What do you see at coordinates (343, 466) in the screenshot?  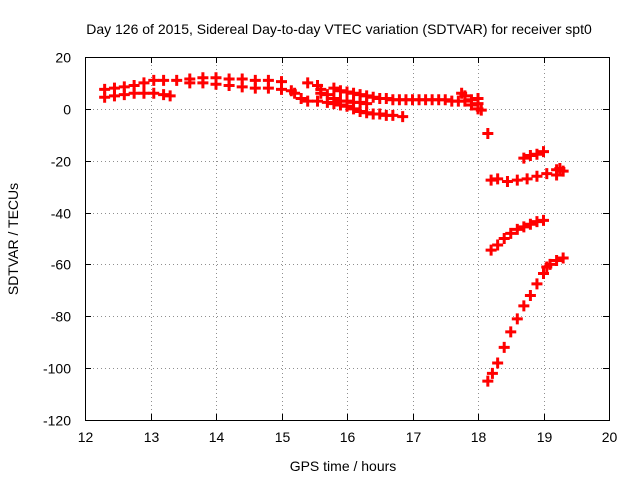 I see `x-axis-title: GPS time / hours` at bounding box center [343, 466].